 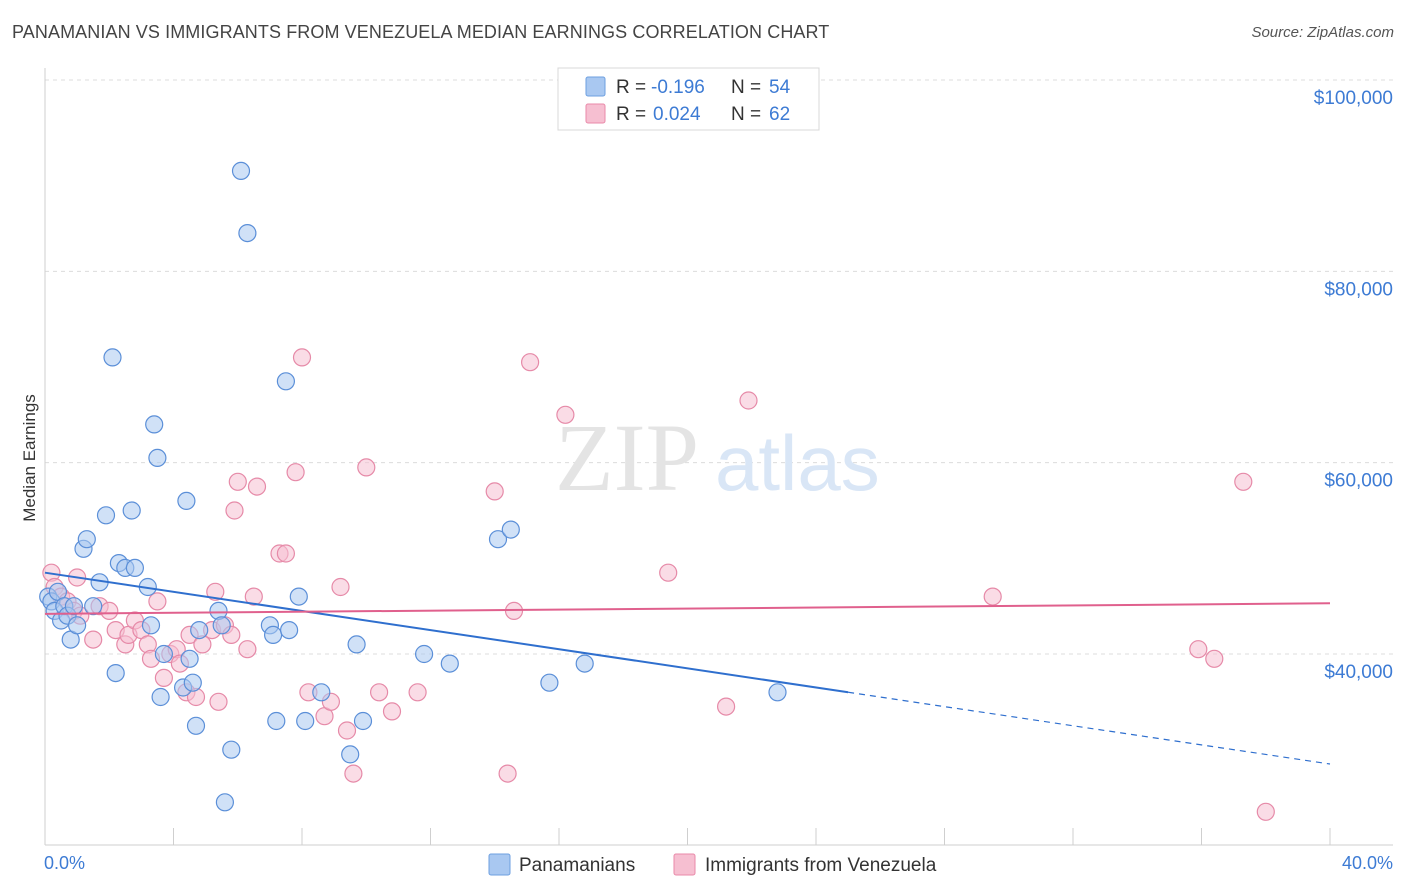 What do you see at coordinates (1353, 385) in the screenshot?
I see `y-tick-labels: $40,000 $60,000 $80,000 $100,000` at bounding box center [1353, 385].